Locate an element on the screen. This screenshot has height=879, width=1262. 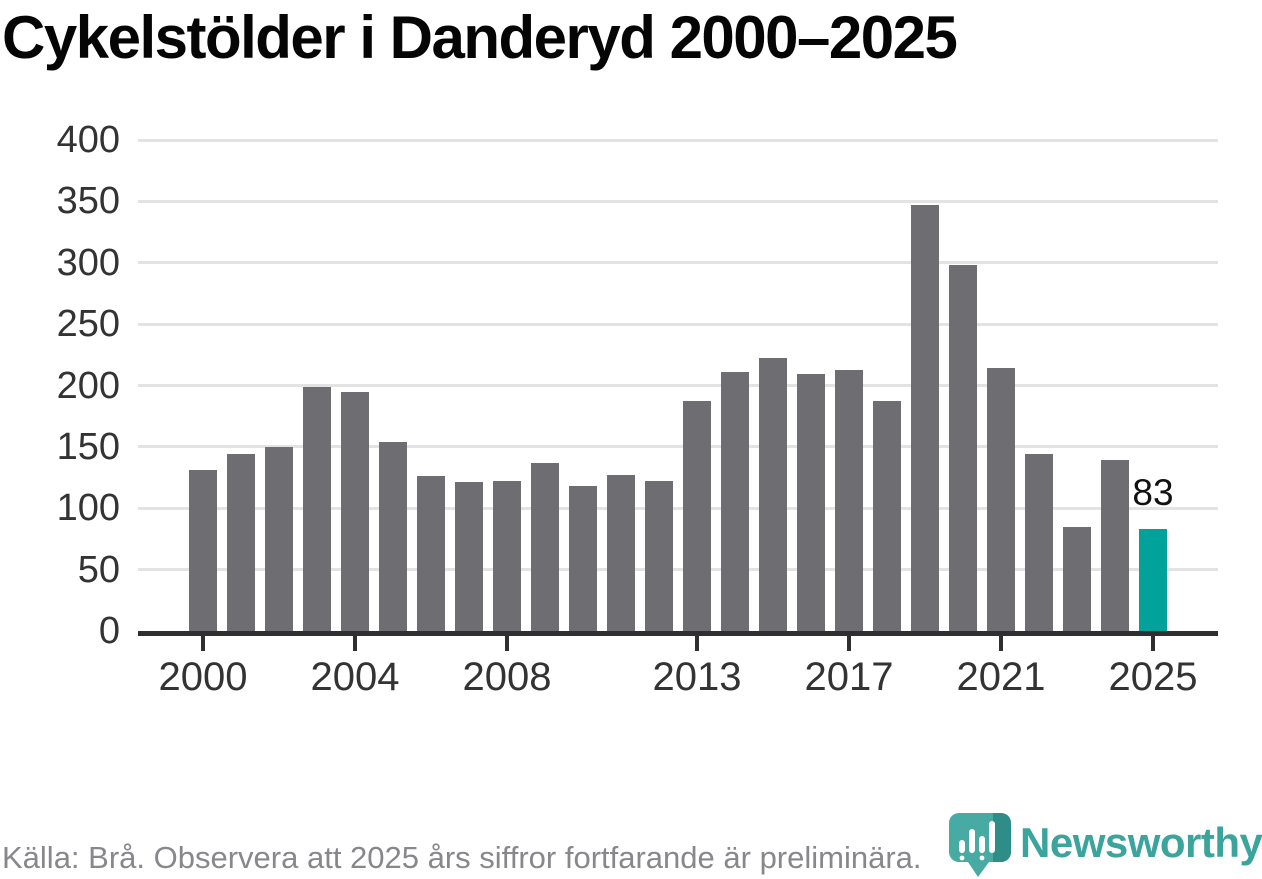
bar-2022 is located at coordinates (1039, 542).